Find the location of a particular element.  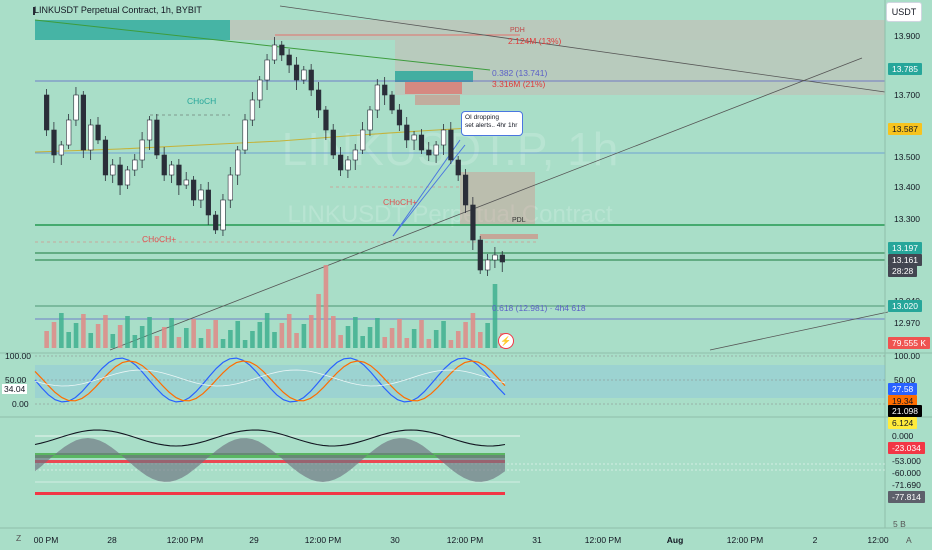

volume-bars is located at coordinates (274, 306).